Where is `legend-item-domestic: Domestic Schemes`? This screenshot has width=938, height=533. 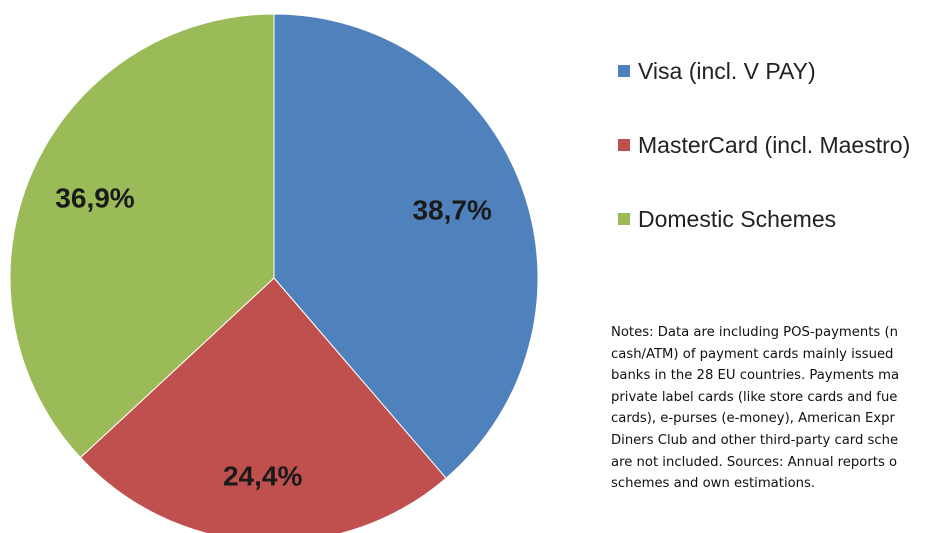
legend-item-domestic: Domestic Schemes is located at coordinates (764, 219).